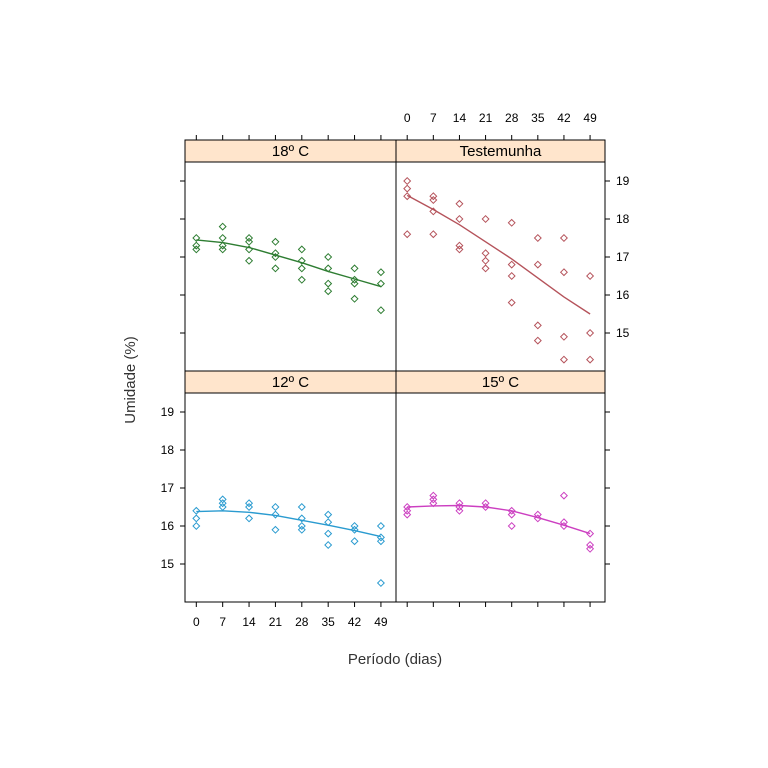 The width and height of the screenshot is (768, 768). I want to click on x-tick-label: 7, so click(433, 118).